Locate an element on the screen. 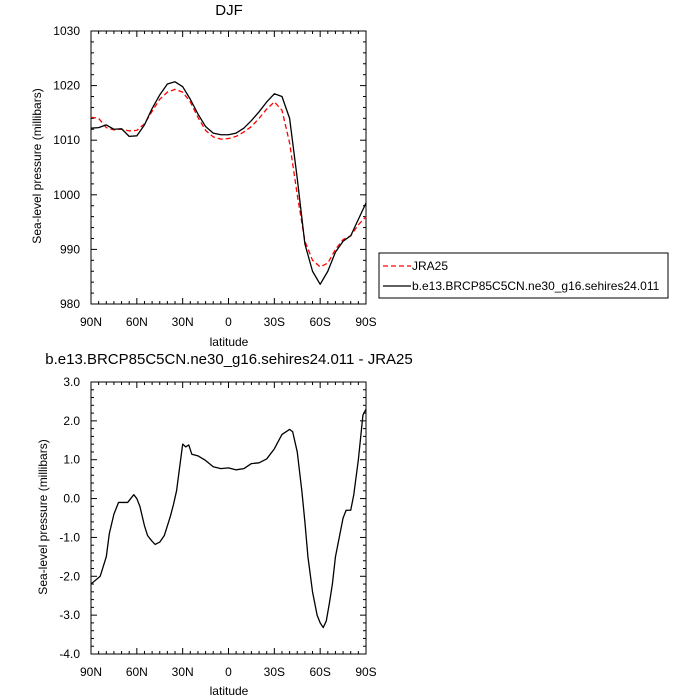 Image resolution: width=700 pixels, height=700 pixels. top-y-tick-label: 1020 is located at coordinates (66, 86).